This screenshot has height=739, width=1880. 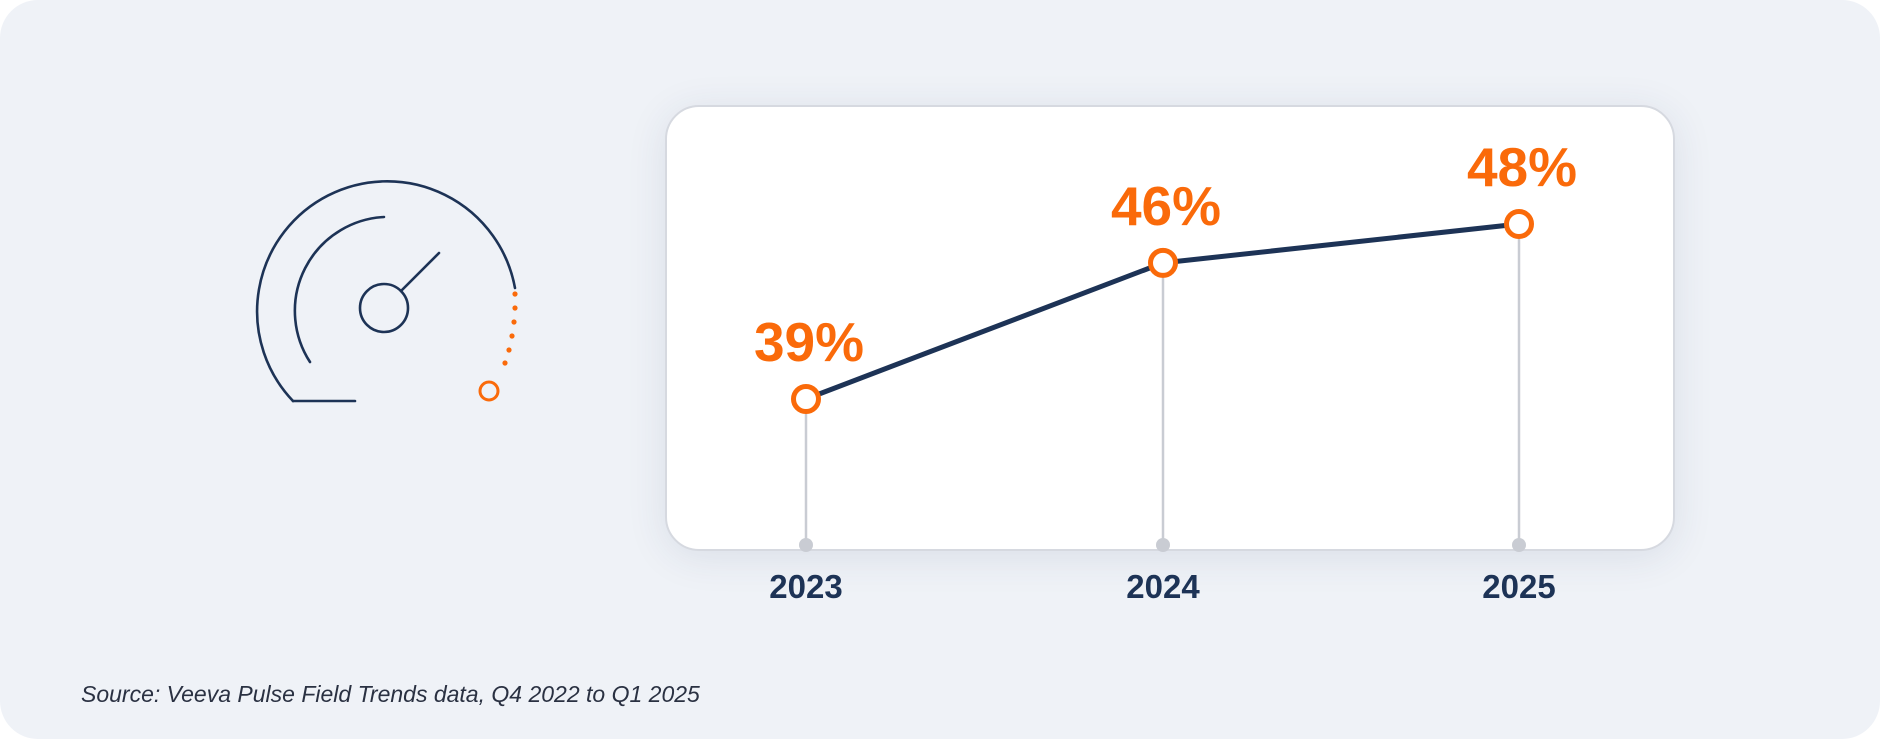 I want to click on x-tick-label-2025: 2025, so click(x=1518, y=586).